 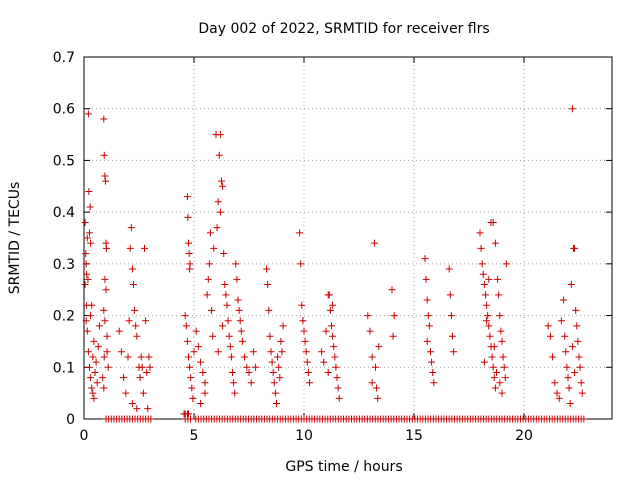 I want to click on y-tick-label: 0.2, so click(x=64, y=317).